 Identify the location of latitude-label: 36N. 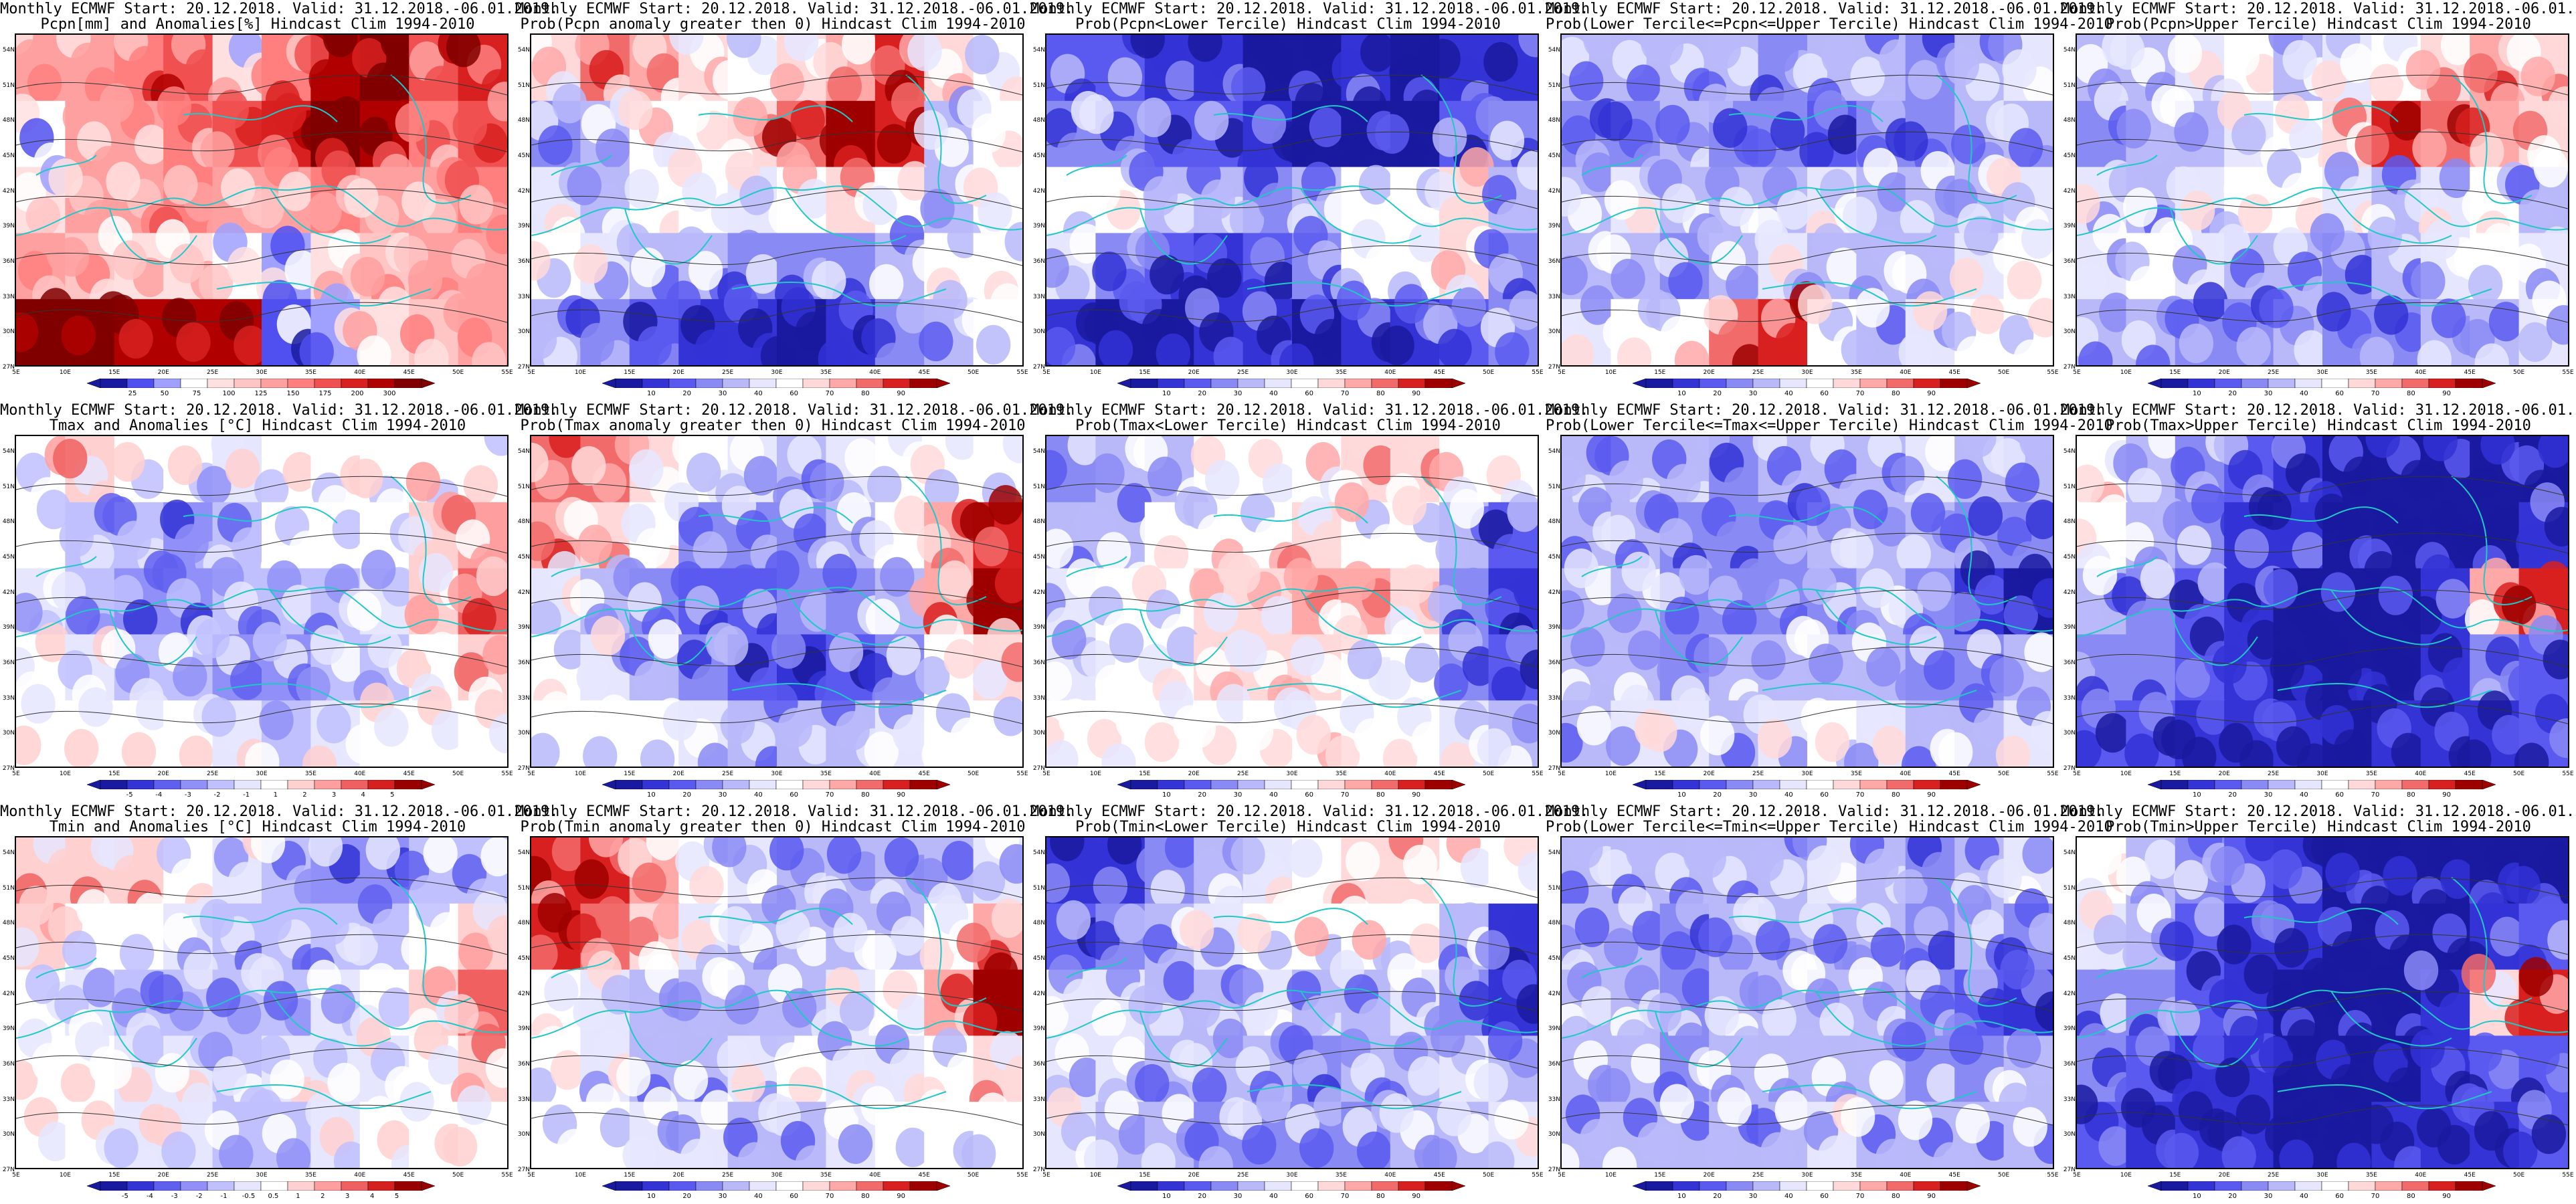
(1038, 261).